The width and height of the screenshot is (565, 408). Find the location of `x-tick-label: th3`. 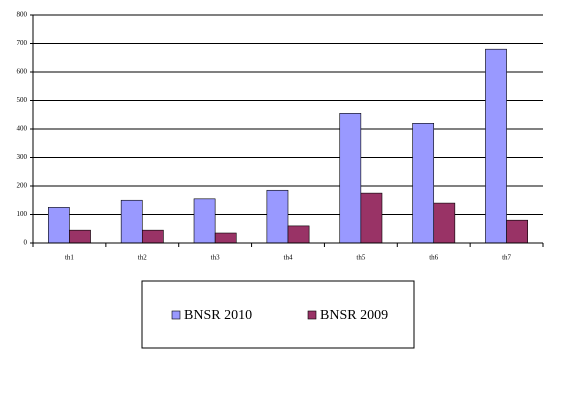

x-tick-label: th3 is located at coordinates (215, 258).